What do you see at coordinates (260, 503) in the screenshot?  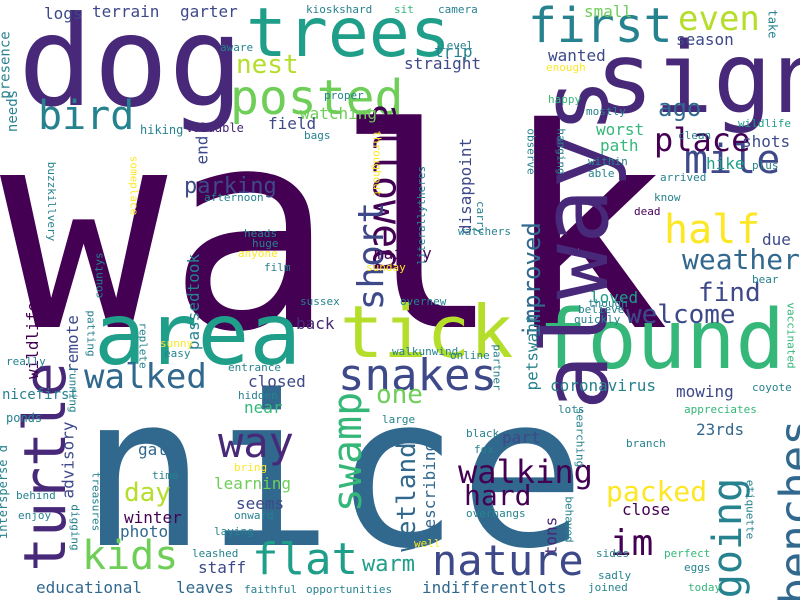 I see `word: seems` at bounding box center [260, 503].